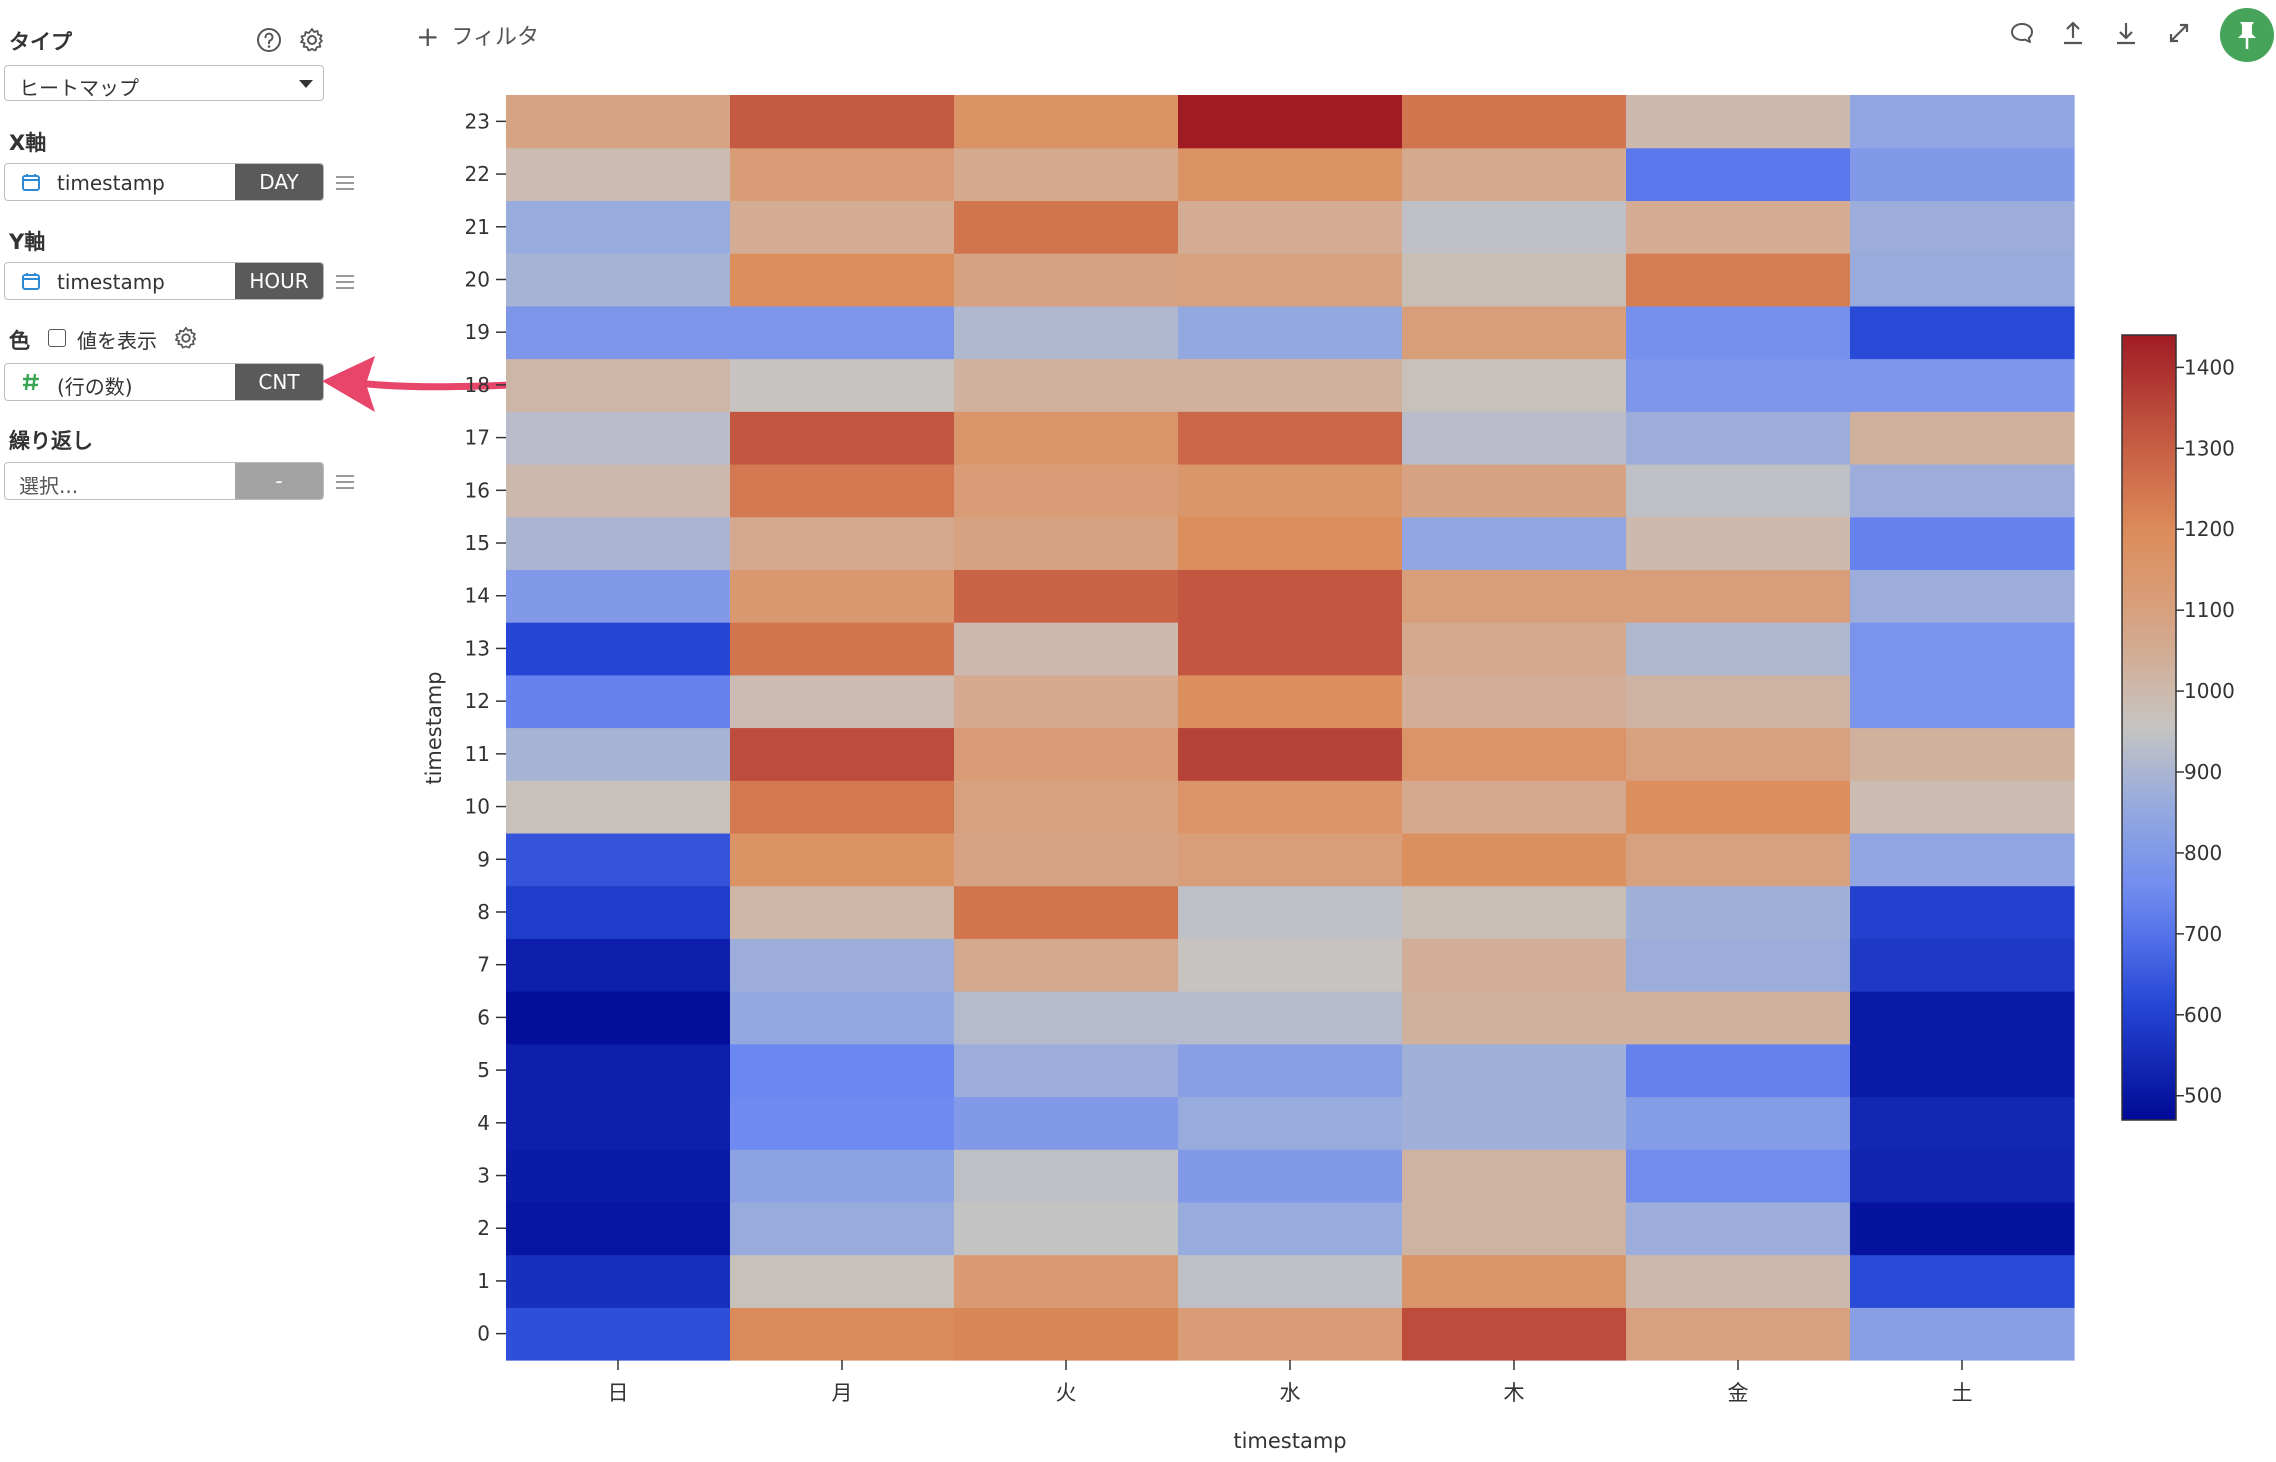 The width and height of the screenshot is (2276, 1462). What do you see at coordinates (477, 754) in the screenshot?
I see `y-tick-label: 11` at bounding box center [477, 754].